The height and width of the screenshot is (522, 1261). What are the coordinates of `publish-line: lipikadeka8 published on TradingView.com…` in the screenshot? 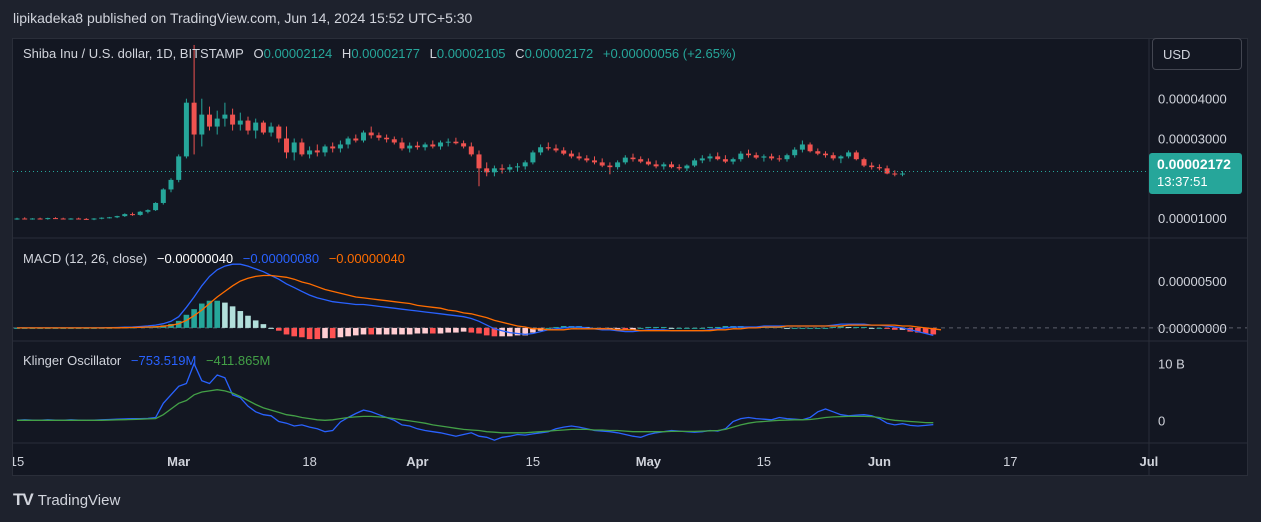 It's located at (243, 18).